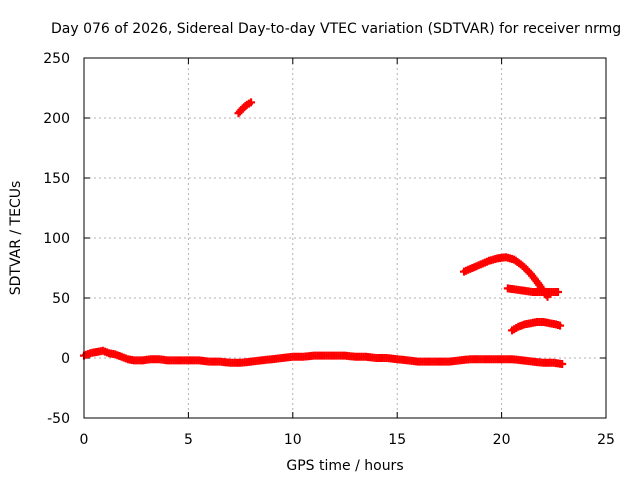 Image resolution: width=640 pixels, height=480 pixels. Describe the element at coordinates (16, 238) in the screenshot. I see `y-axis-label: SDTVAR / TECUs` at that location.